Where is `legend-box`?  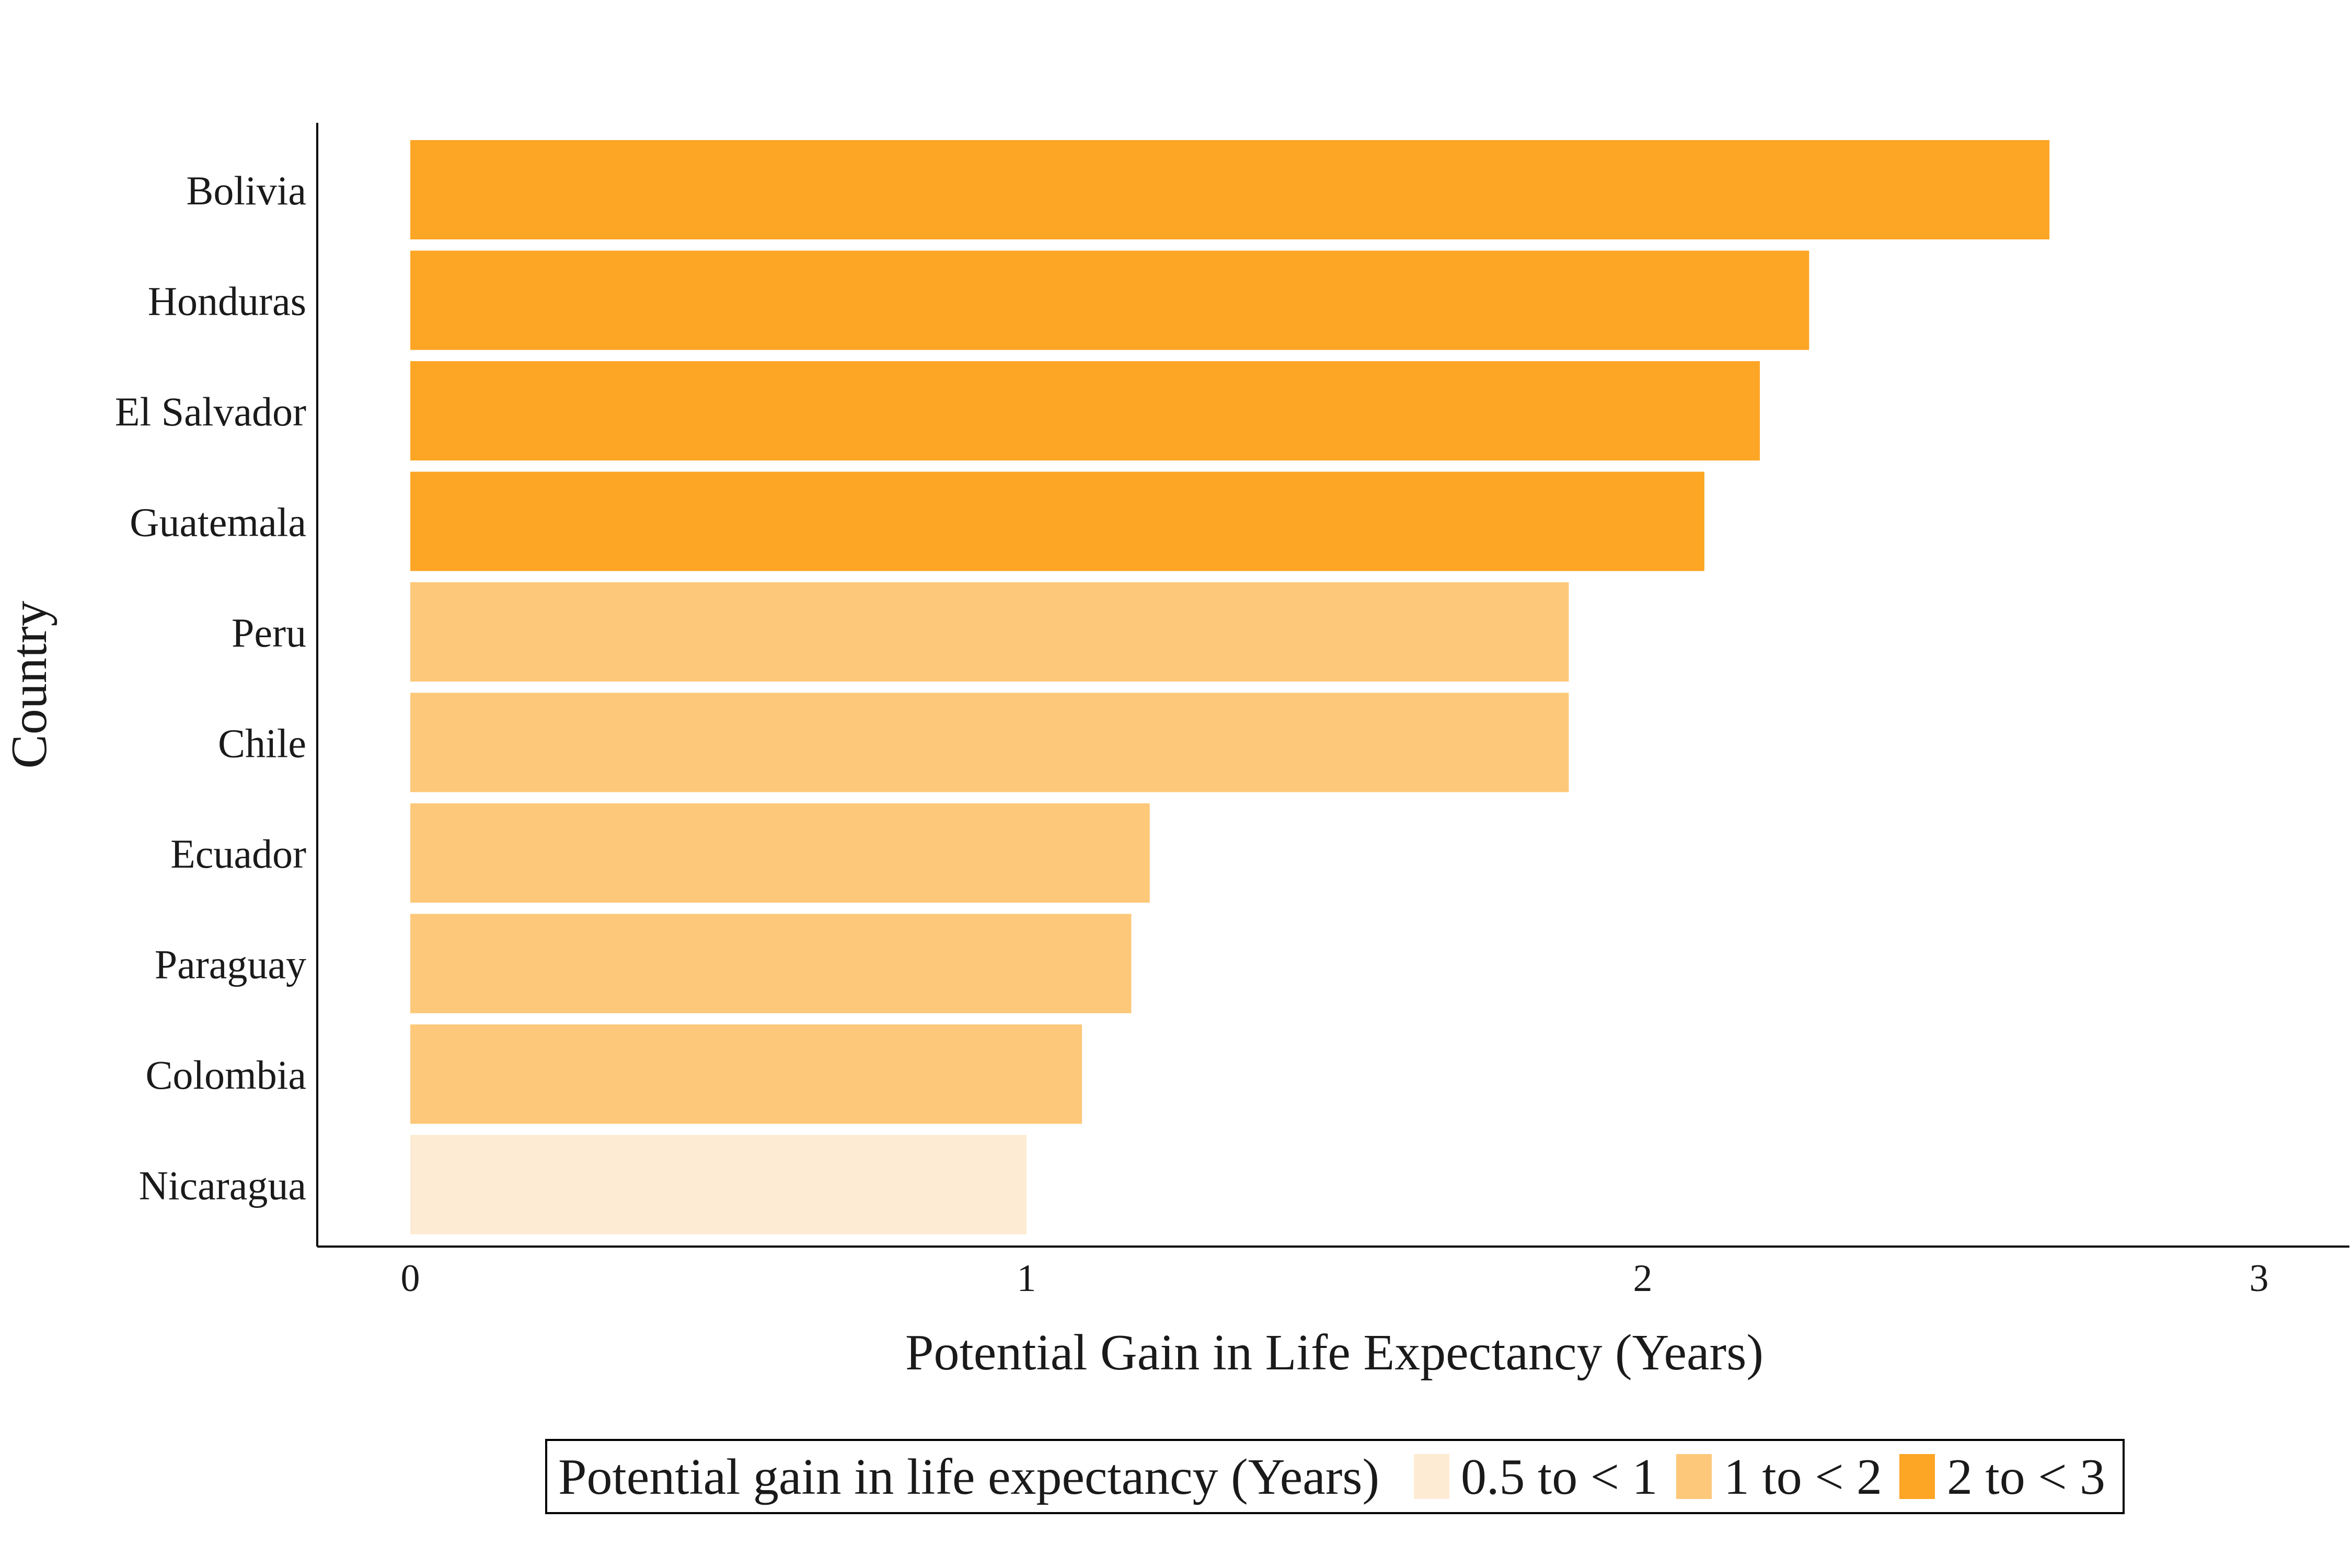 legend-box is located at coordinates (1335, 1476).